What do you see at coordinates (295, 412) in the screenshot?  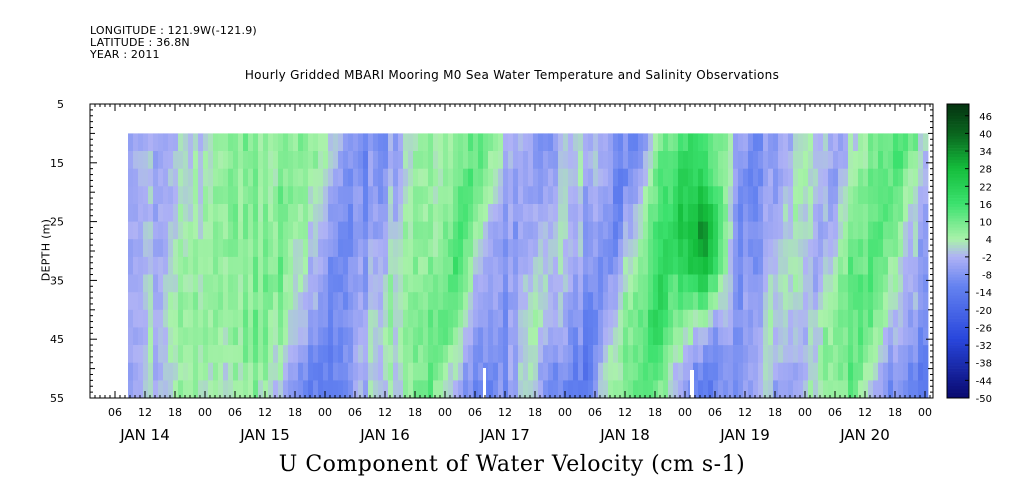 I see `x-hour-label: 18` at bounding box center [295, 412].